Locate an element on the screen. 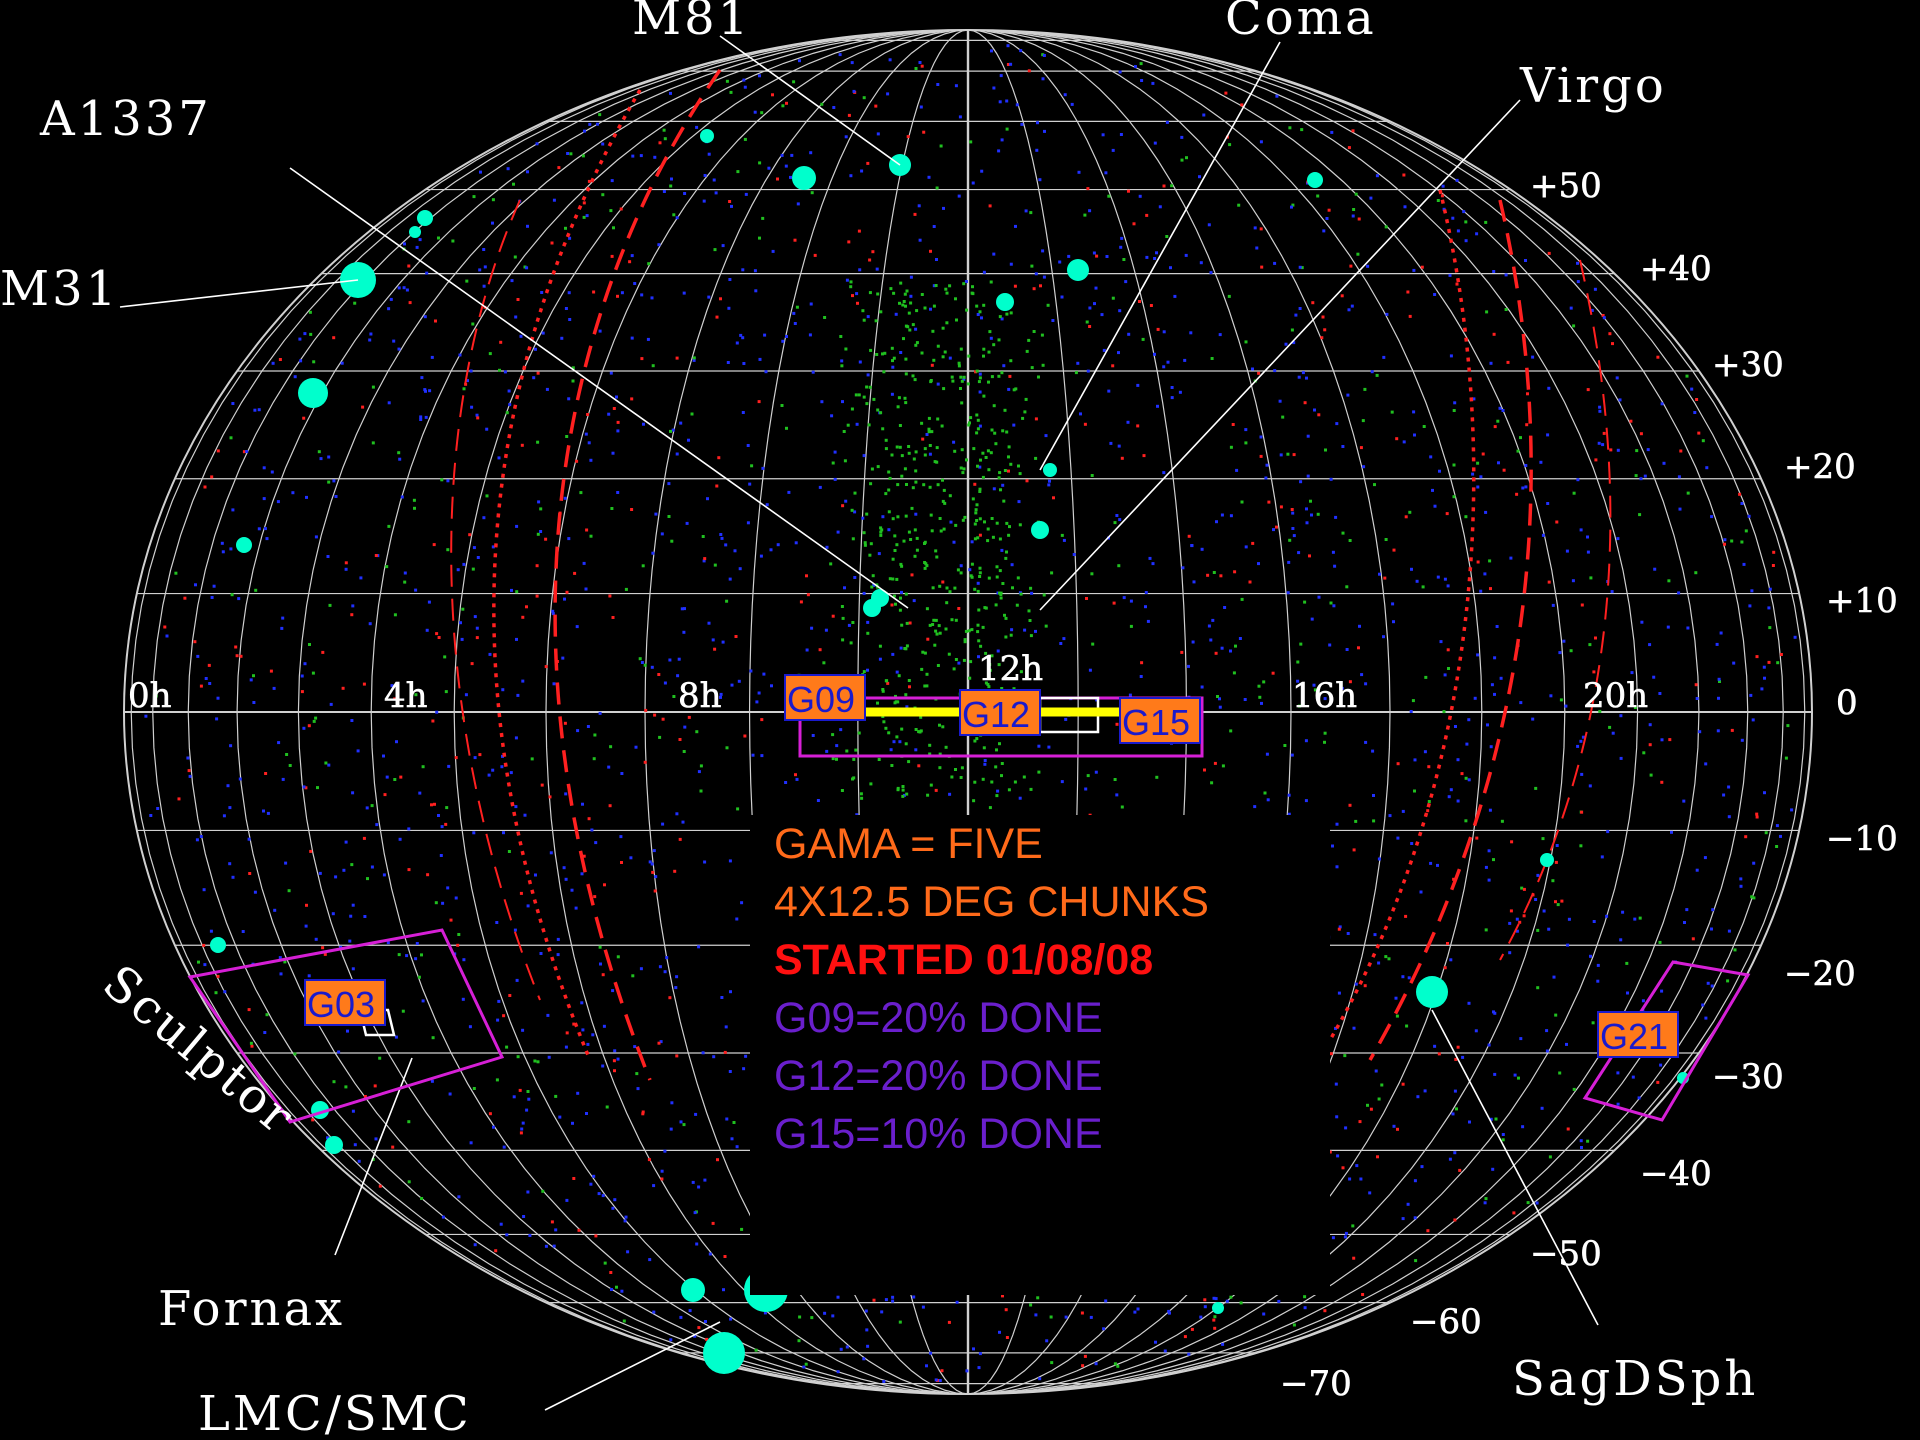 The height and width of the screenshot is (1440, 1920). field-tag-g15: G15 is located at coordinates (1160, 720).